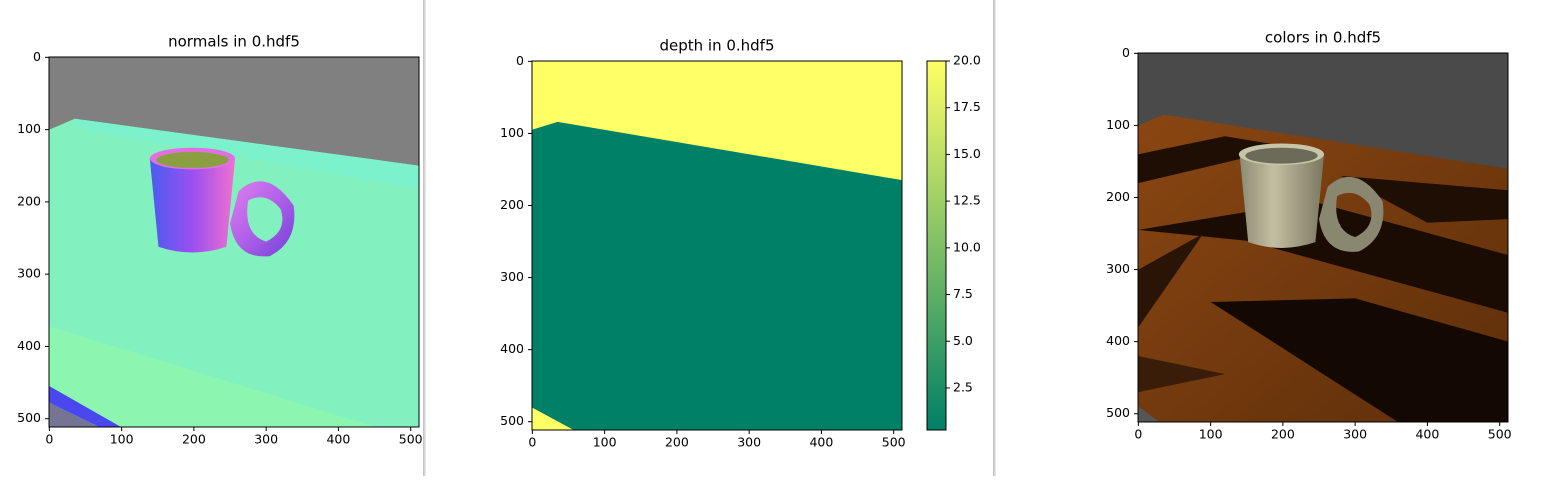 The image size is (1546, 480). I want to click on panel-title: colors in 0.hdf5, so click(1323, 38).